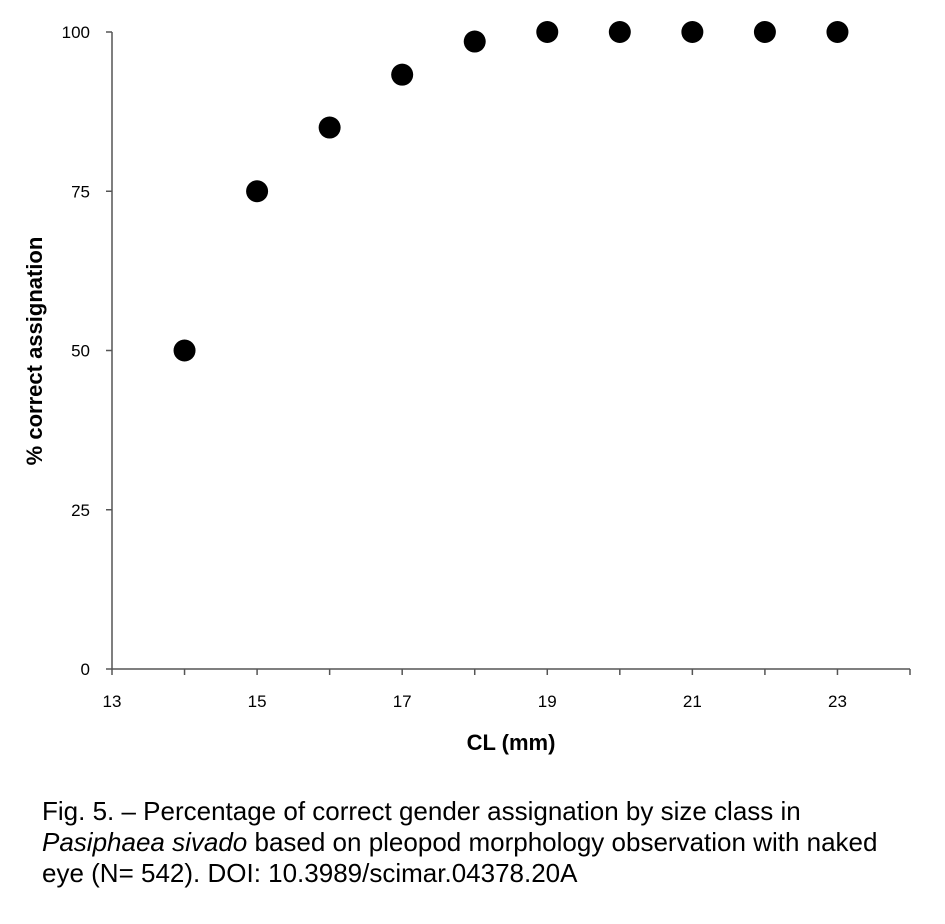 Image resolution: width=945 pixels, height=924 pixels. What do you see at coordinates (85, 669) in the screenshot?
I see `y-tick-label: 0` at bounding box center [85, 669].